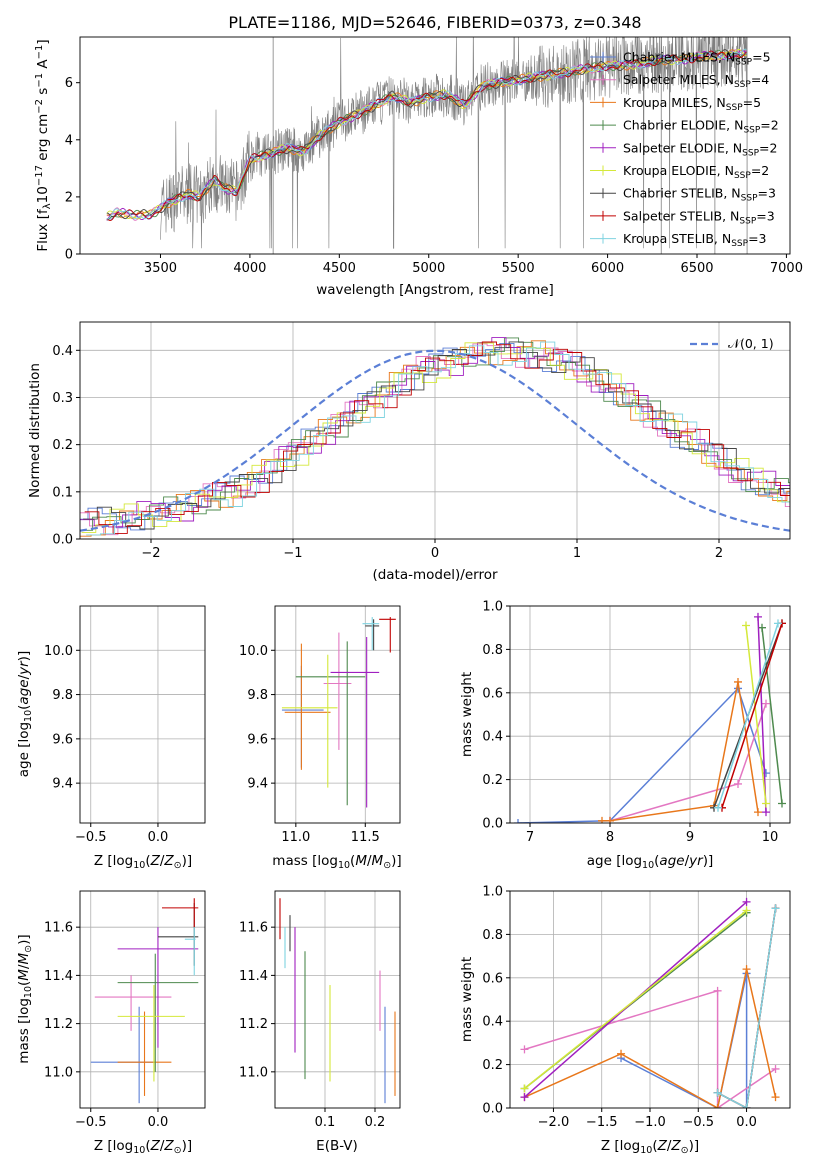 Image resolution: width=819 pixels, height=1170 pixels. What do you see at coordinates (257, 695) in the screenshot?
I see `age-mass-ytick-label: 9.8` at bounding box center [257, 695].